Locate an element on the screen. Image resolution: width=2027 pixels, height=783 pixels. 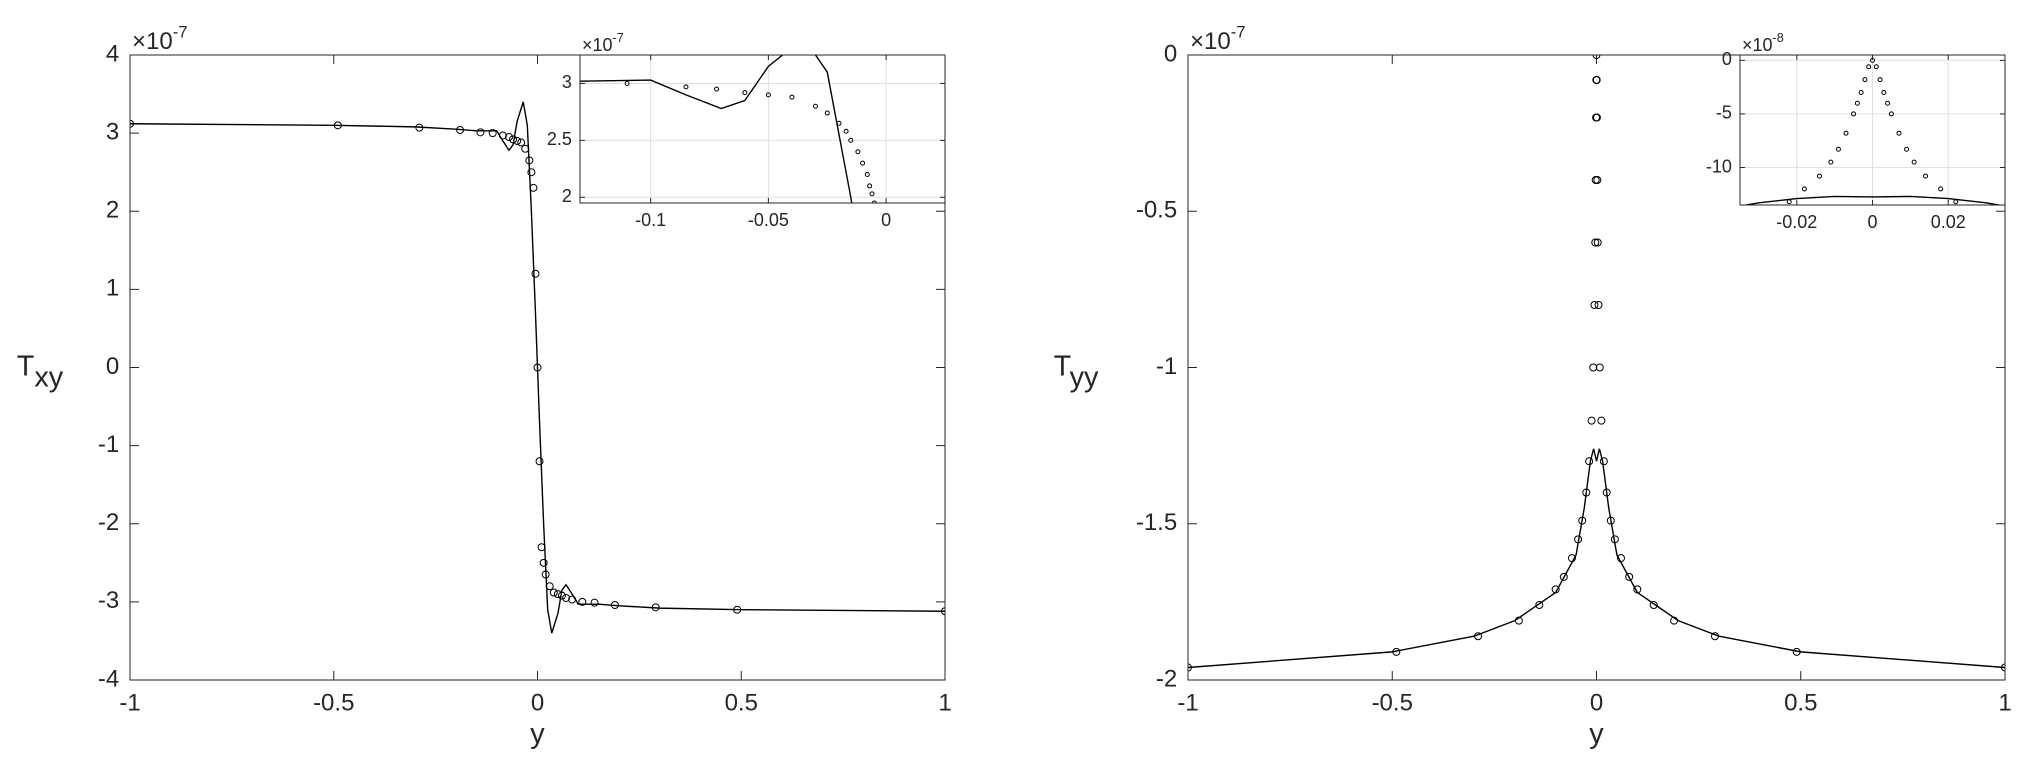
x-tick-label: -1 is located at coordinates (1187, 702).